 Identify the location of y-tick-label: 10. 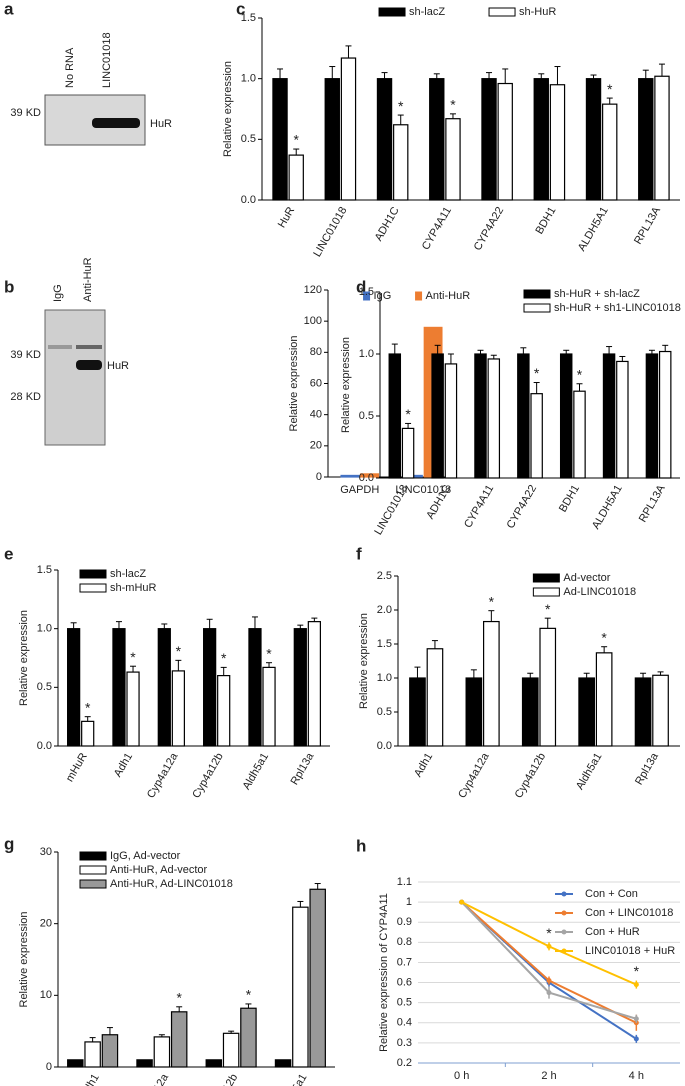
(46, 995).